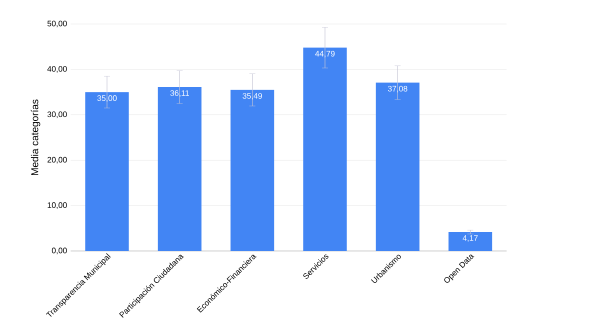 This screenshot has width=598, height=335. Describe the element at coordinates (57, 114) in the screenshot. I see `y-tick-label: 30,00` at that location.